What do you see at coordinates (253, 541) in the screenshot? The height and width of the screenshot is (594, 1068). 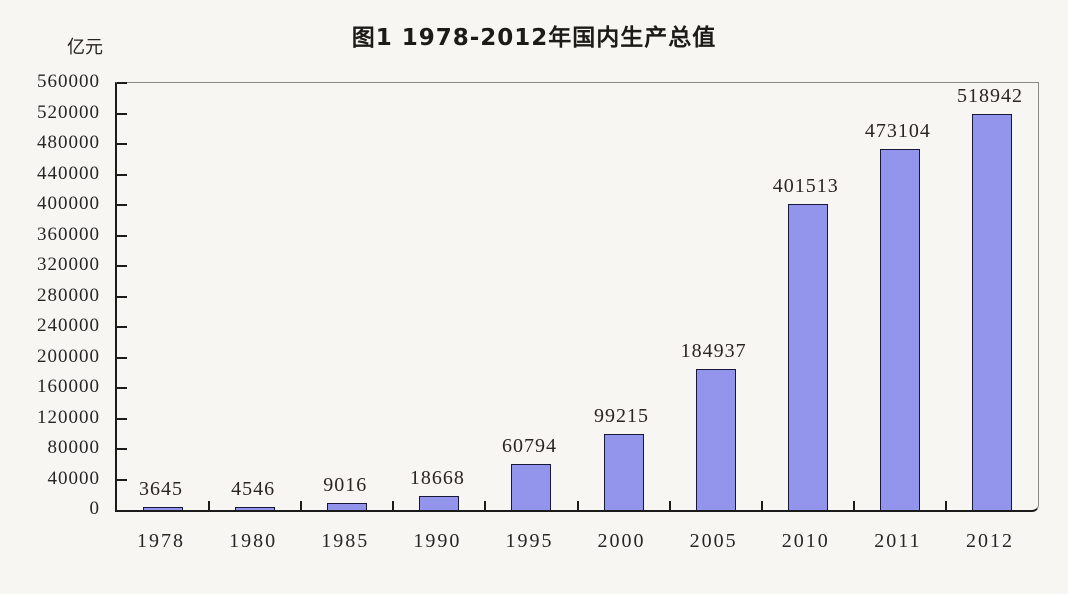 I see `x-tick-label: 1980` at bounding box center [253, 541].